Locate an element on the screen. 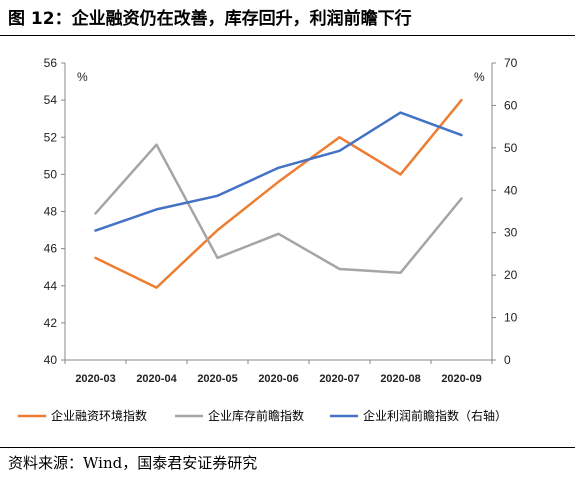 The width and height of the screenshot is (575, 481). right-tick-label: 70 is located at coordinates (511, 63).